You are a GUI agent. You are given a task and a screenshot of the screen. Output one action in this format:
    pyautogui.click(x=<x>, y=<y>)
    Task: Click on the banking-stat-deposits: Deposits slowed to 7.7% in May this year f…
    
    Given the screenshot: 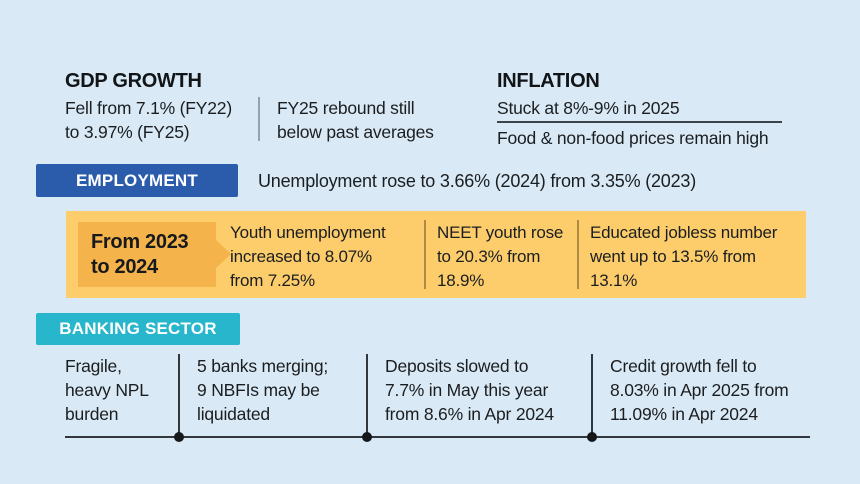 What is the action you would take?
    pyautogui.click(x=469, y=390)
    